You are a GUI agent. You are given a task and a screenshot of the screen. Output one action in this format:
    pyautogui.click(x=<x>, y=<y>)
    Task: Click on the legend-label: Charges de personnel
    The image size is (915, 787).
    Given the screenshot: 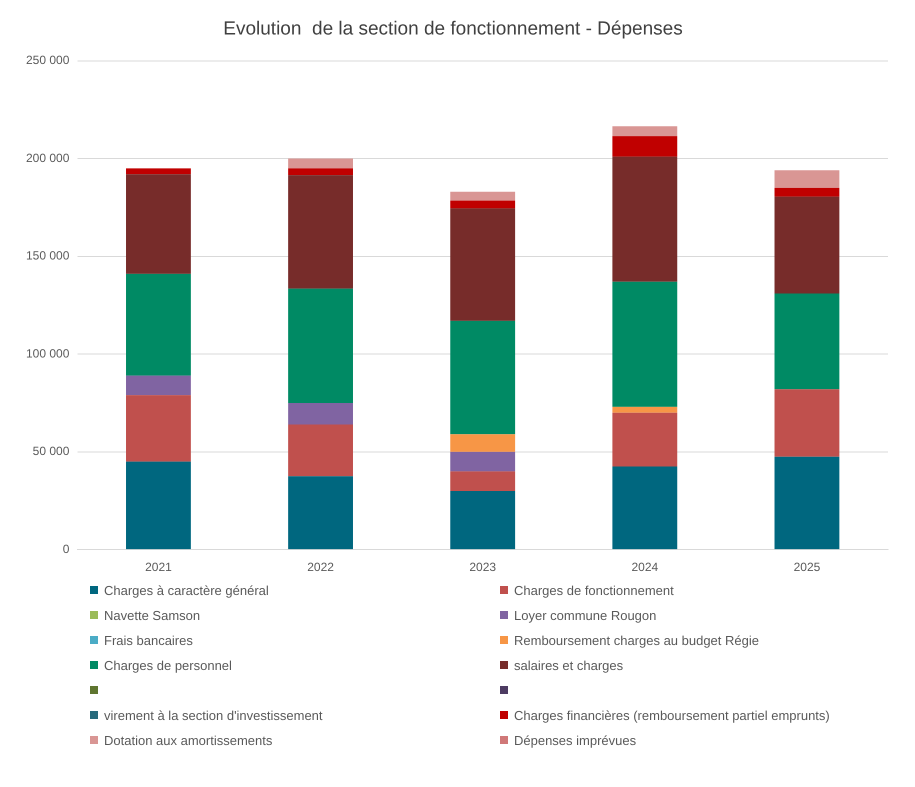 What is the action you would take?
    pyautogui.click(x=168, y=665)
    